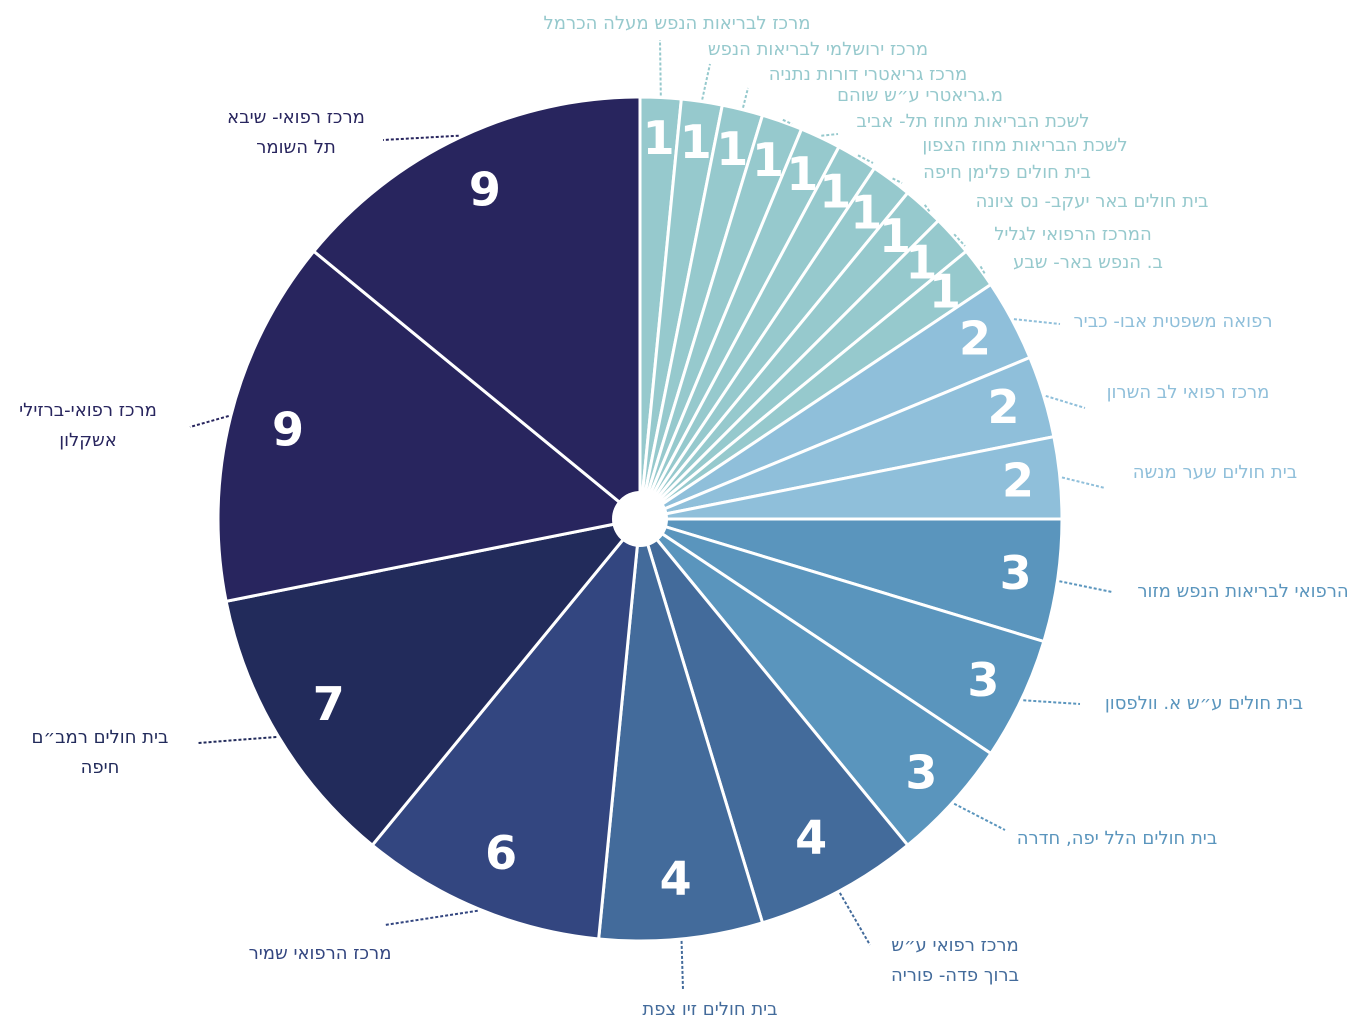 The height and width of the screenshot is (1024, 1359). What do you see at coordinates (296, 117) in the screenshot?
I see `slice-label: מרכז רפואי- שיבא` at bounding box center [296, 117].